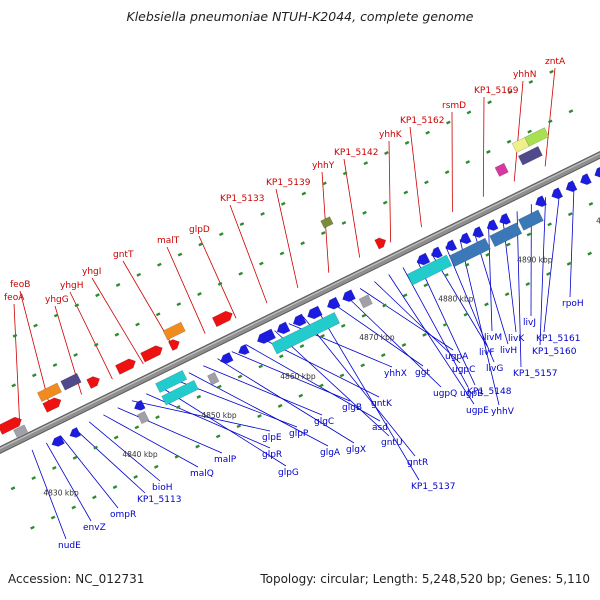 The height and width of the screenshot is (600, 600). What do you see at coordinates (422, 121) in the screenshot?
I see `gene-label-kp1-5162: KP1_5162` at bounding box center [422, 121].